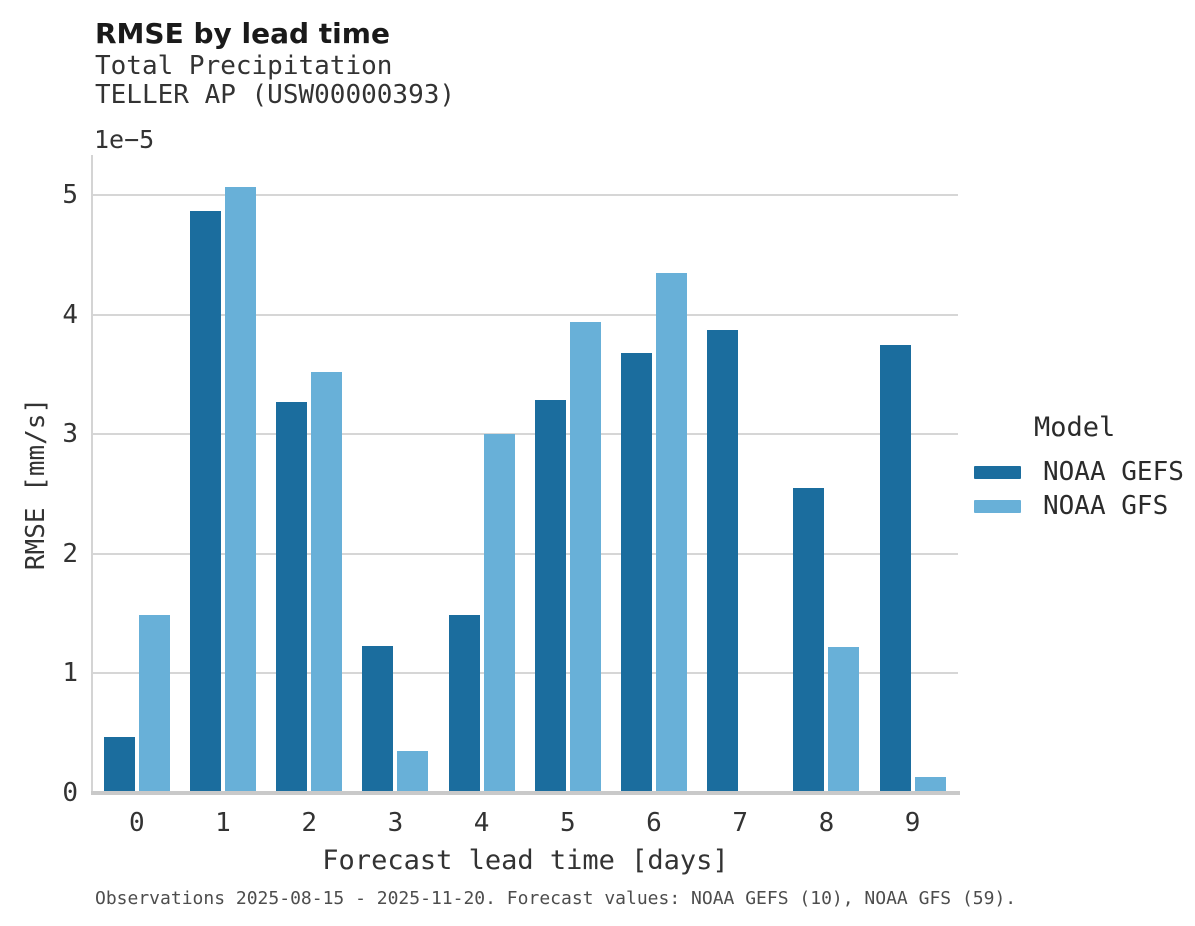  Describe the element at coordinates (275, 95) in the screenshot. I see `chart-subtitle-line2: TELLER AP (USW00000393)` at that location.